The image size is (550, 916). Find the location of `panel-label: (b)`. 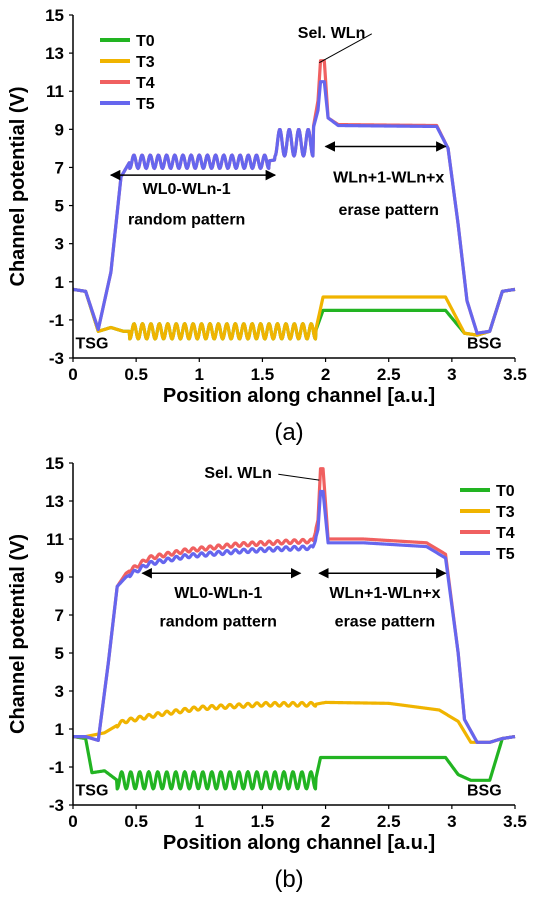

panel-label: (b) is located at coordinates (288, 879).